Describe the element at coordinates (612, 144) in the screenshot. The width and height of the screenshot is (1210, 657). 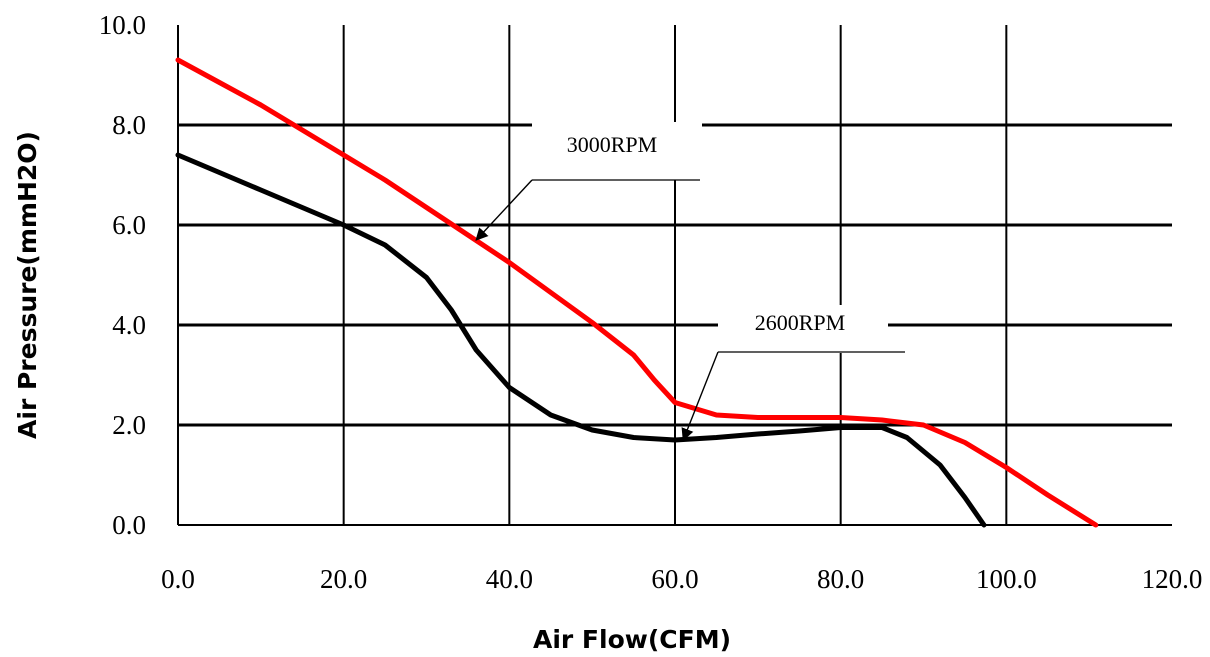
I see `annotation-label: 3000RPM` at that location.